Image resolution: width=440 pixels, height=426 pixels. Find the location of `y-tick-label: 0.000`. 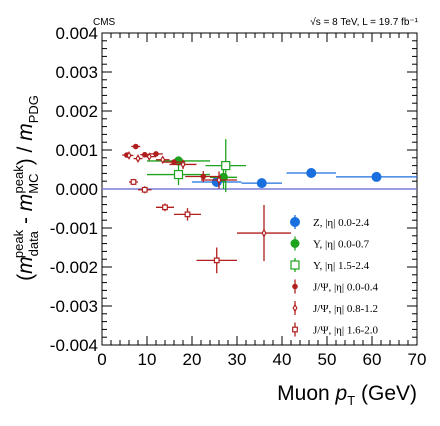

y-tick-label: 0.000 is located at coordinates (76, 189).